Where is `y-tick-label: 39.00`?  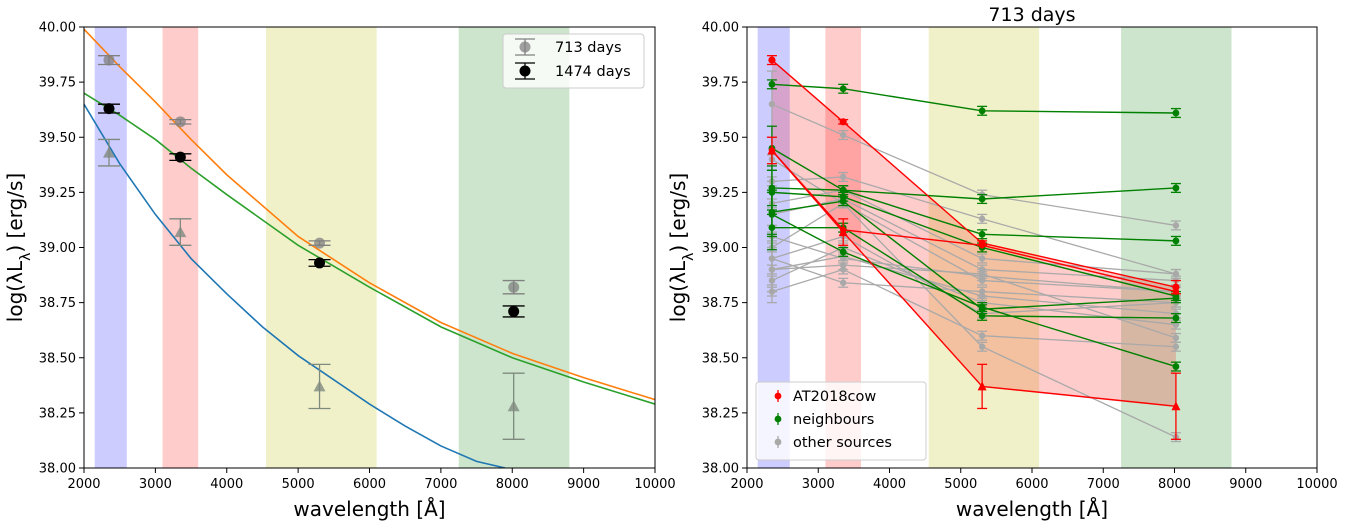
y-tick-label: 39.00 is located at coordinates (57, 248).